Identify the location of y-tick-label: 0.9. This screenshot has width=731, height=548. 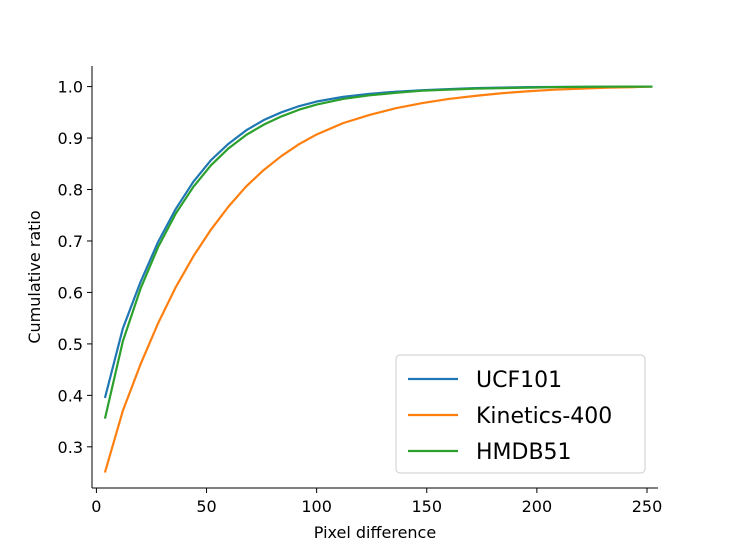
(70, 138).